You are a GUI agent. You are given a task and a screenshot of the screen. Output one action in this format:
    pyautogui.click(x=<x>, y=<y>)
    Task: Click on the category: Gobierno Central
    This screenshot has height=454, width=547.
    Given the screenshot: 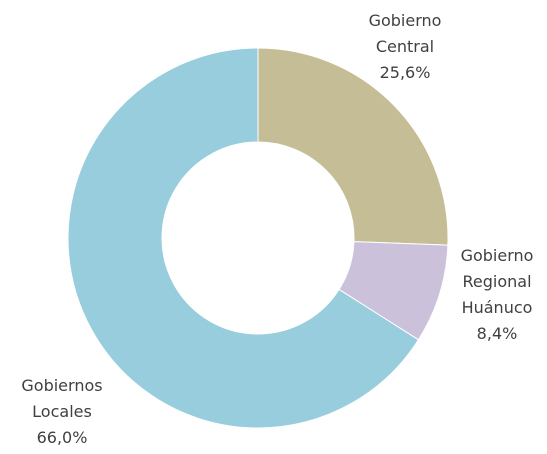 What is the action you would take?
    pyautogui.click(x=405, y=33)
    